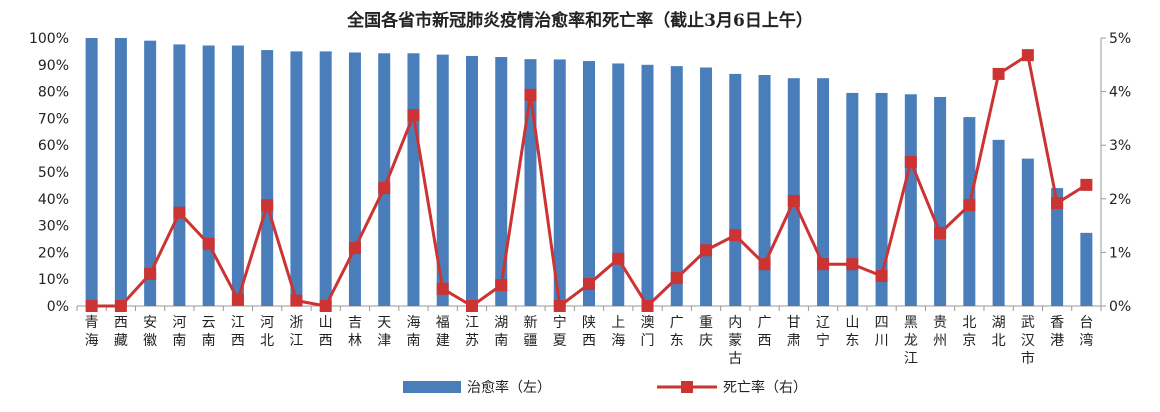 The width and height of the screenshot is (1160, 412). What do you see at coordinates (1027, 55) in the screenshot?
I see `death-rate-marker-武汉市` at bounding box center [1027, 55].